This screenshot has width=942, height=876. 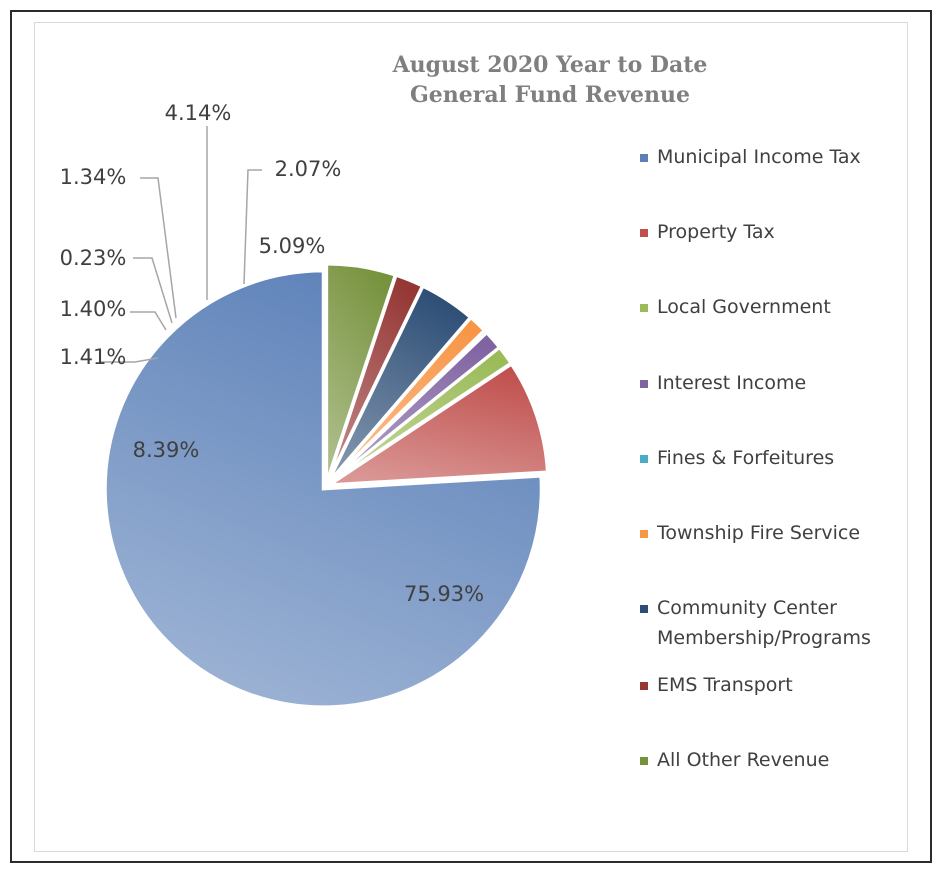 I want to click on data-label: 8.39%, so click(x=166, y=450).